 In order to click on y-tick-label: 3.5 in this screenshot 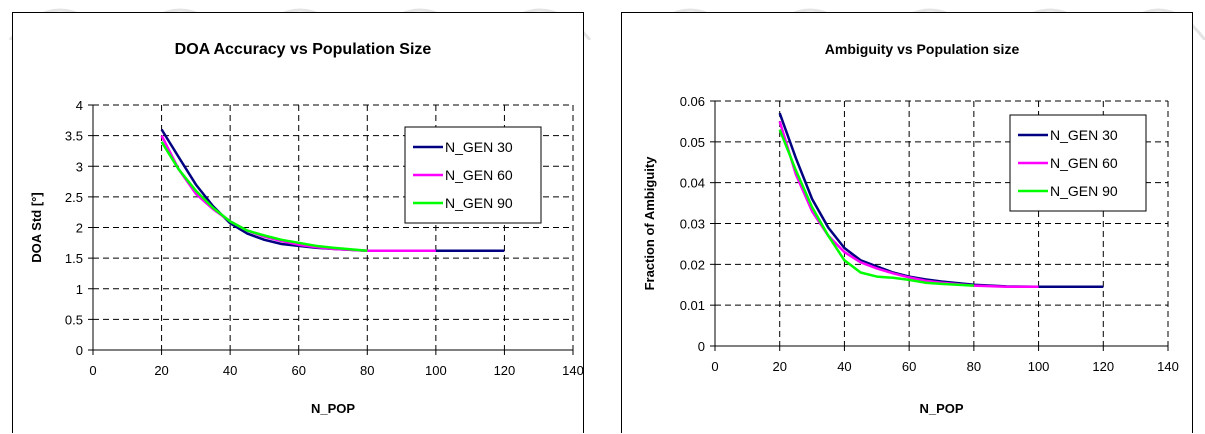, I will do `click(74, 136)`.